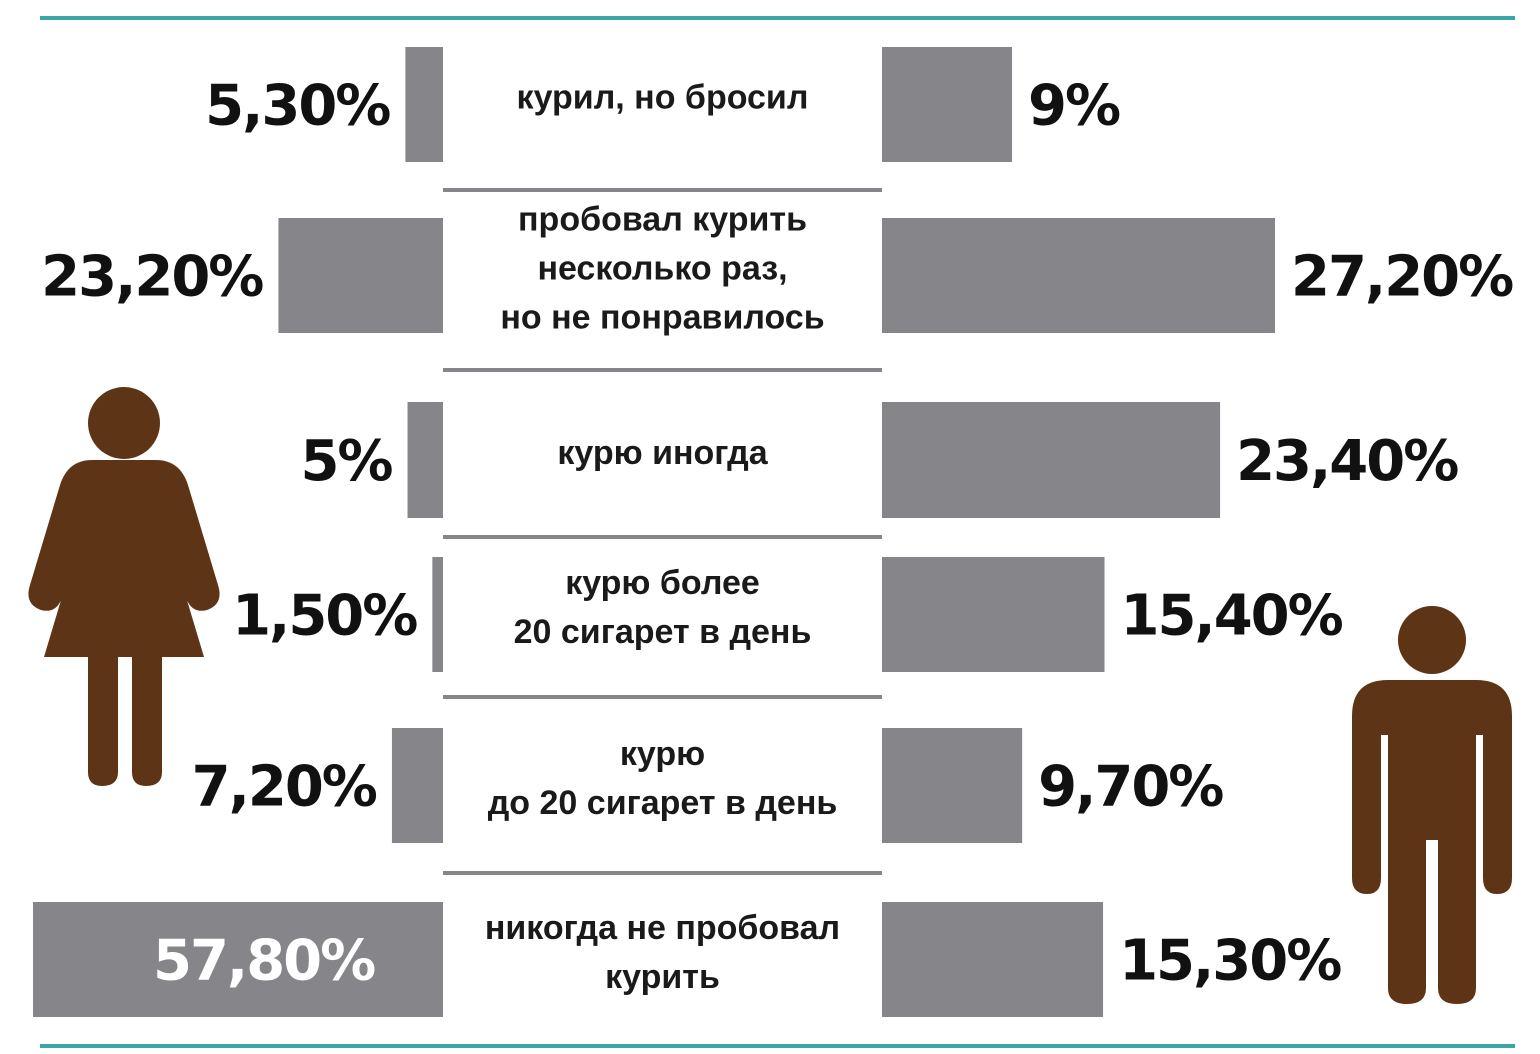 This screenshot has height=1054, width=1540. What do you see at coordinates (1432, 805) in the screenshot?
I see `man-icon` at bounding box center [1432, 805].